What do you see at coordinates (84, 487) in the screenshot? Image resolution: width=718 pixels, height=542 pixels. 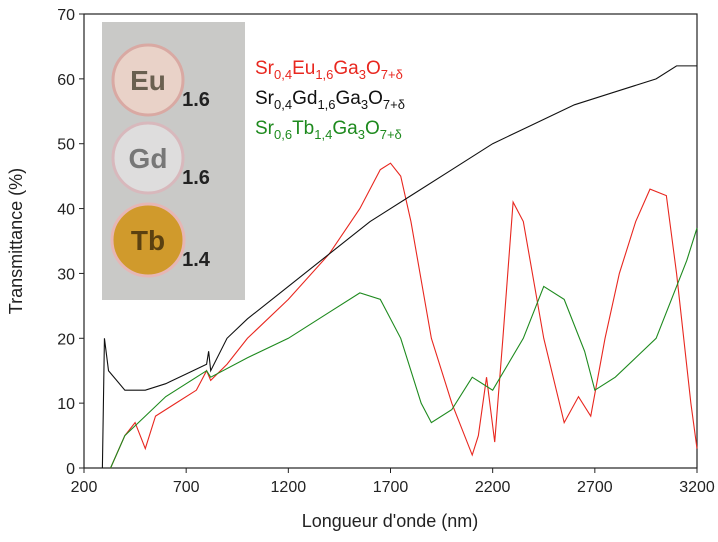 I see `x-tick-label: 200` at bounding box center [84, 487].